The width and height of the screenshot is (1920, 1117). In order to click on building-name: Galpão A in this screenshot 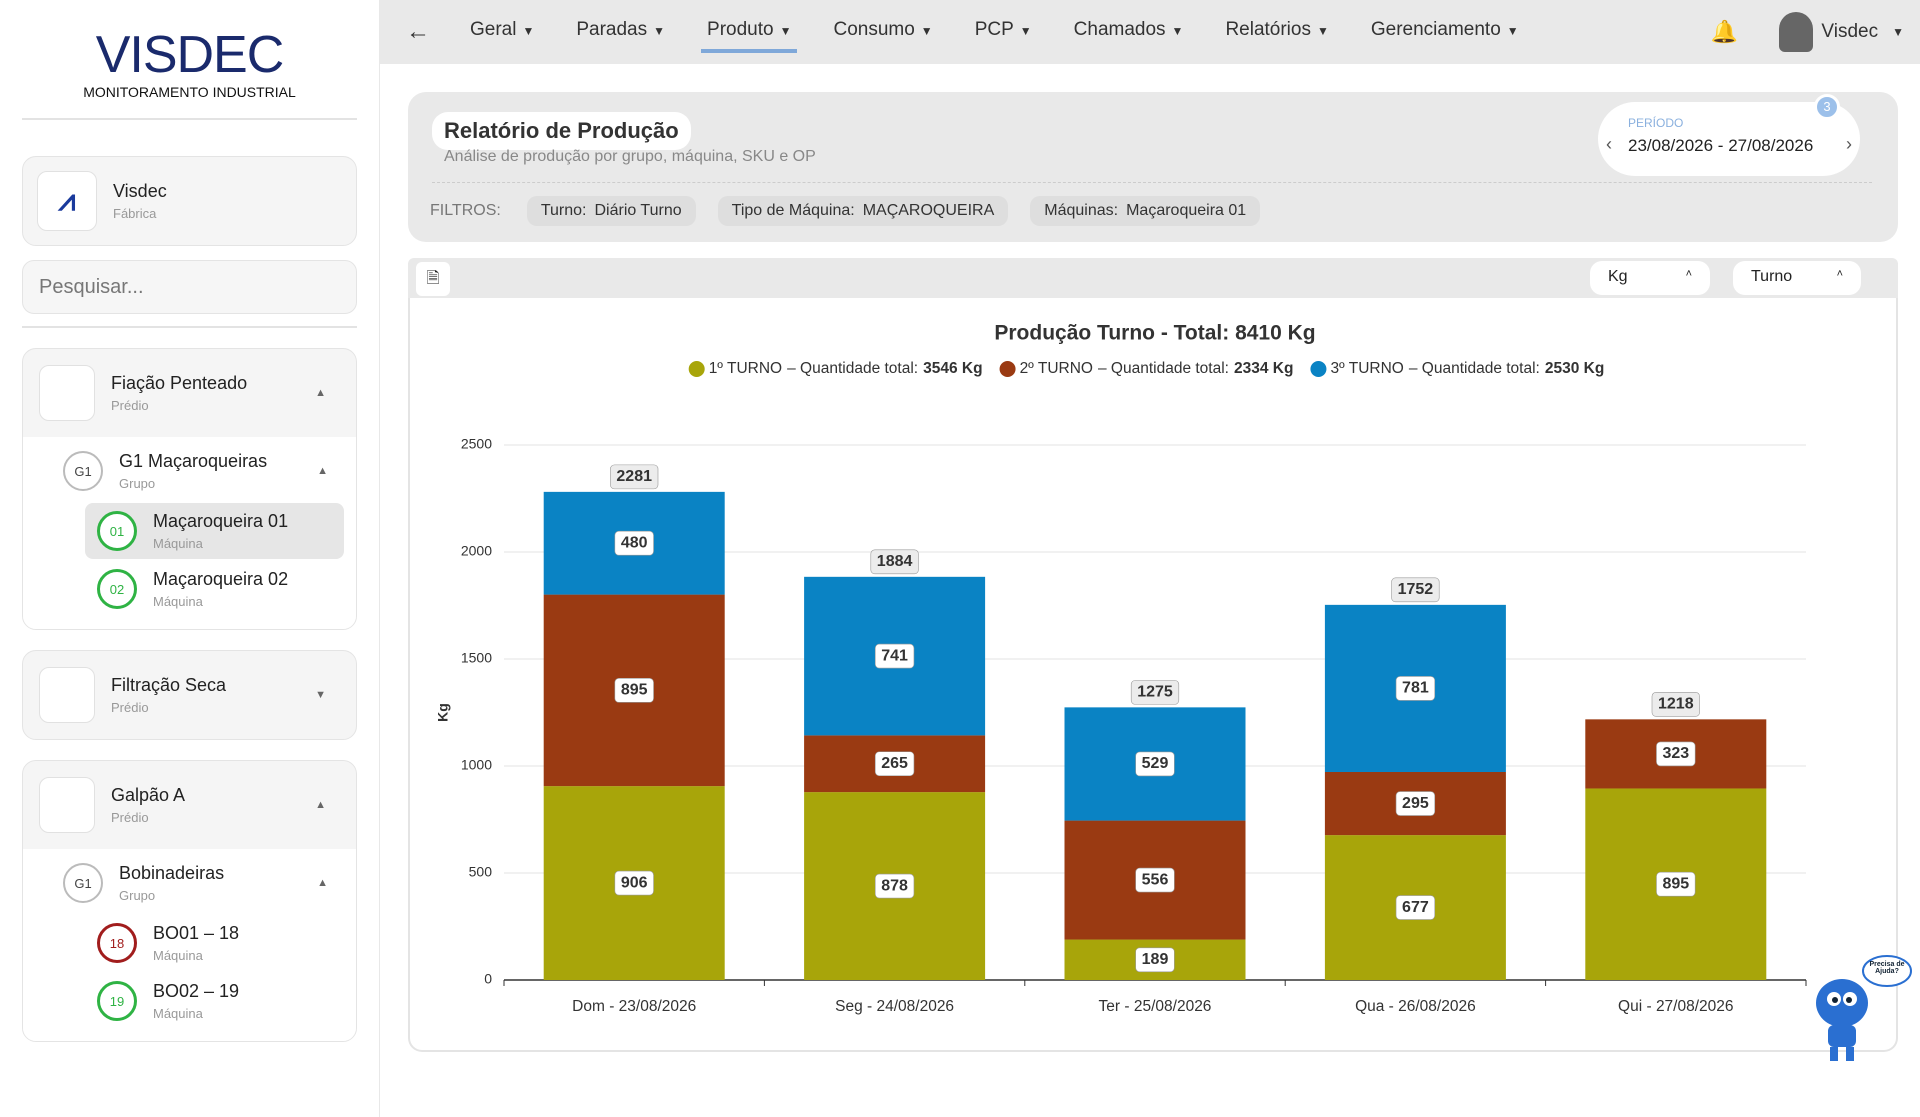, I will do `click(148, 795)`.